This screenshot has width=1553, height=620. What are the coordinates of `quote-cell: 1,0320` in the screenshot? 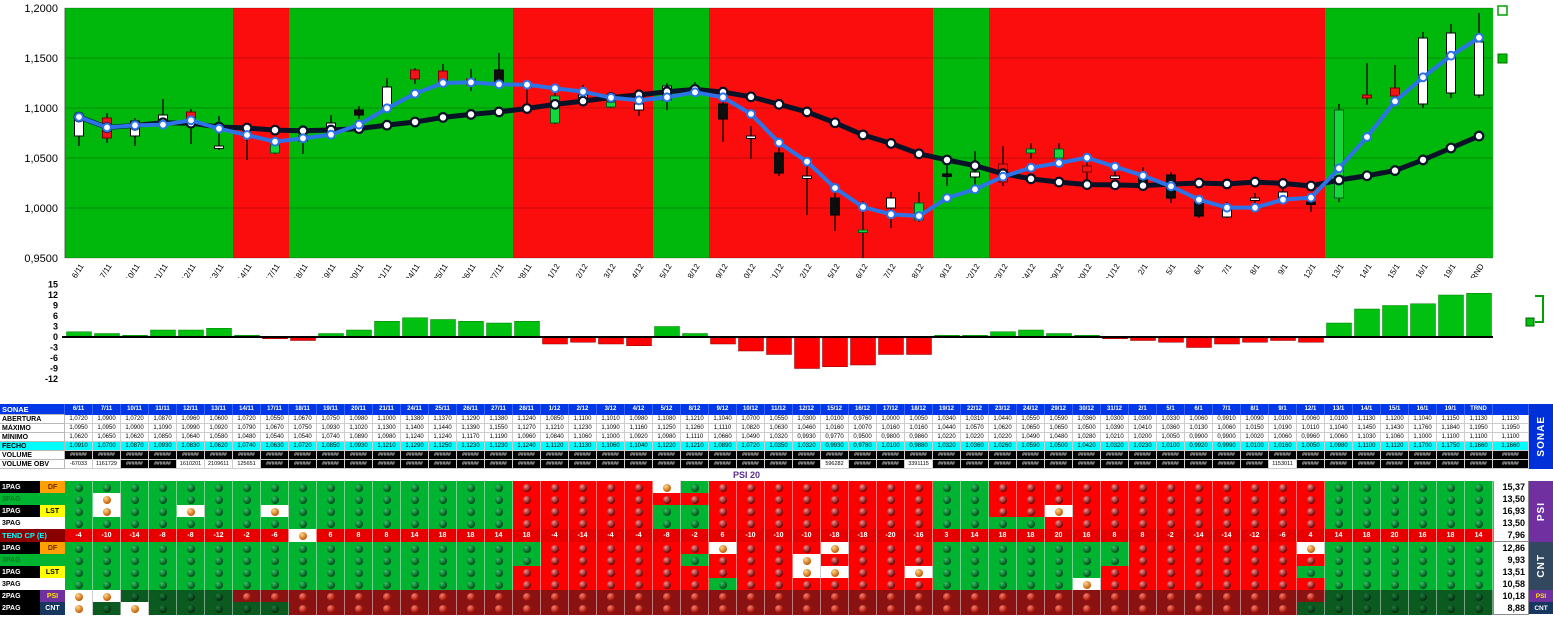 It's located at (779, 437).